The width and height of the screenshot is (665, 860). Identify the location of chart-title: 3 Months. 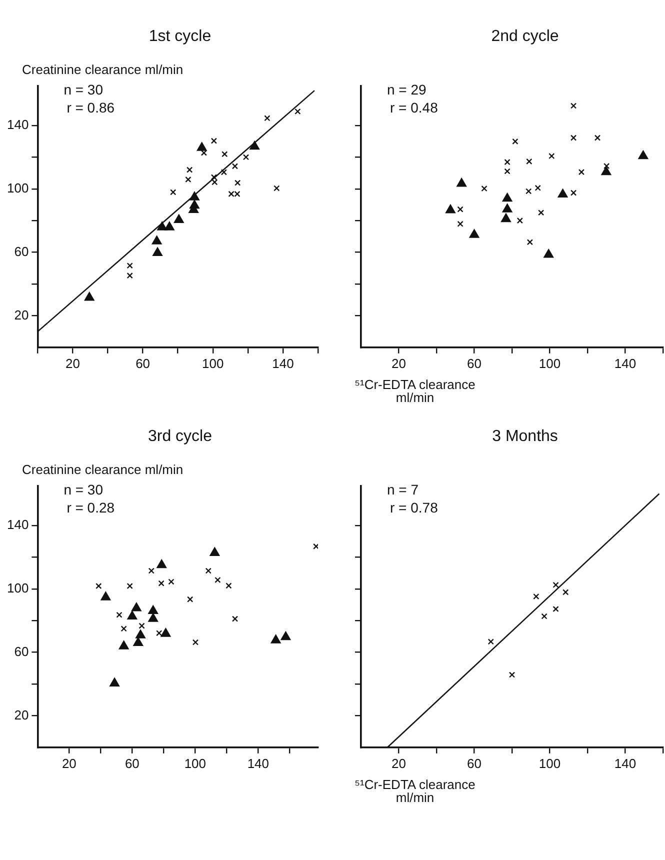
(525, 437).